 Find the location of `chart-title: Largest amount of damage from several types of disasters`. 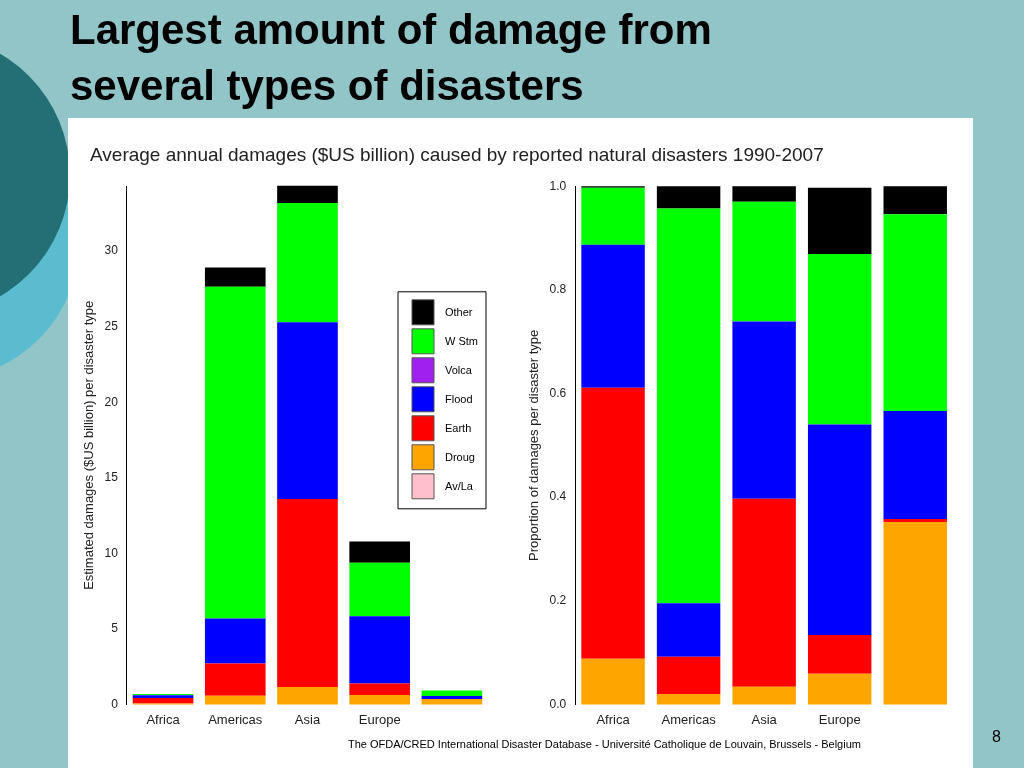

chart-title: Largest amount of damage from several types of disasters is located at coordinates (391, 58).